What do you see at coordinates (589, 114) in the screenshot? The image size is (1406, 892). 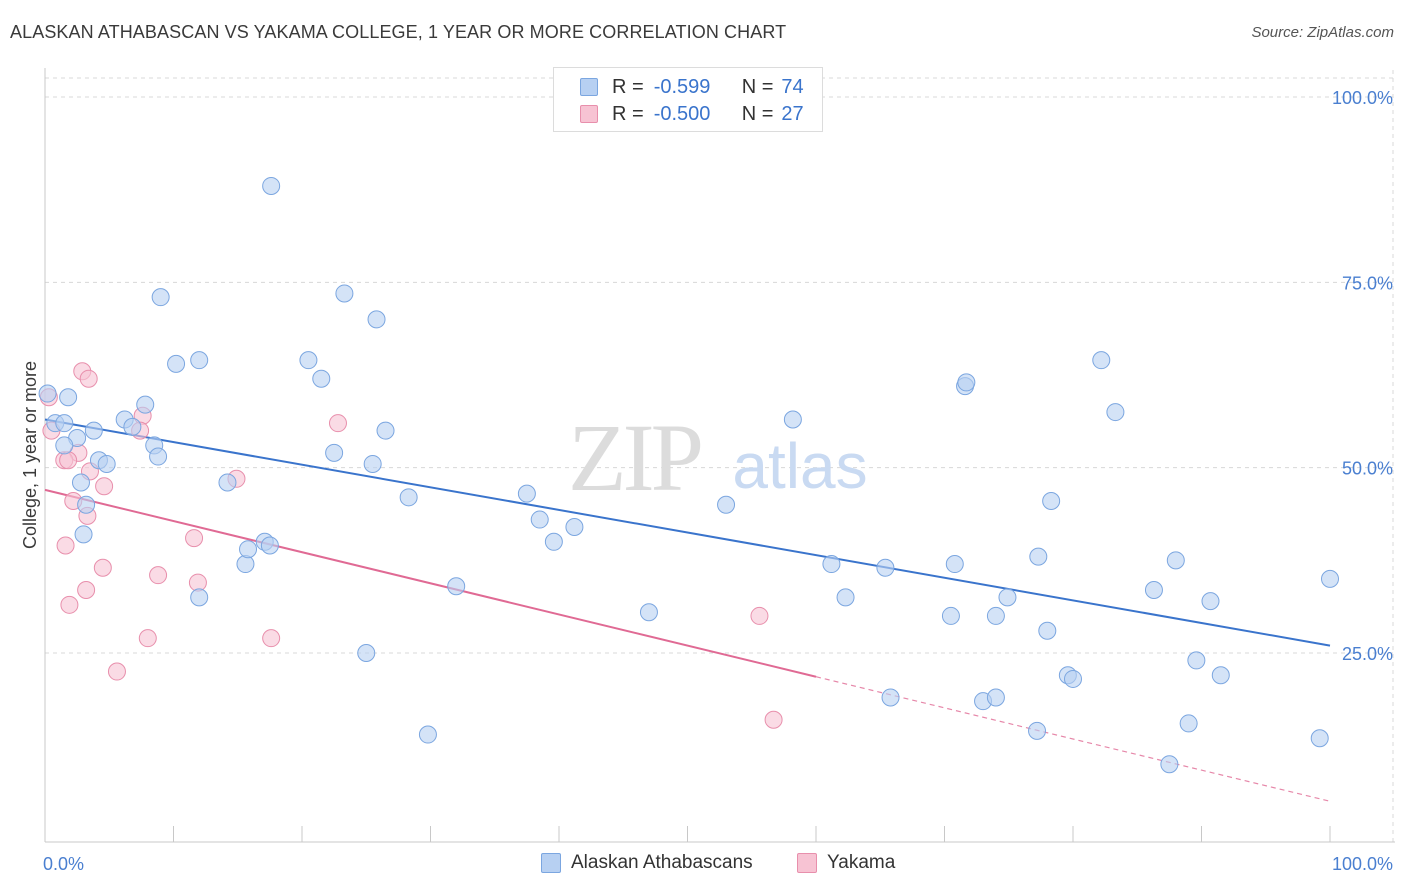 I see `yakama-swatch` at bounding box center [589, 114].